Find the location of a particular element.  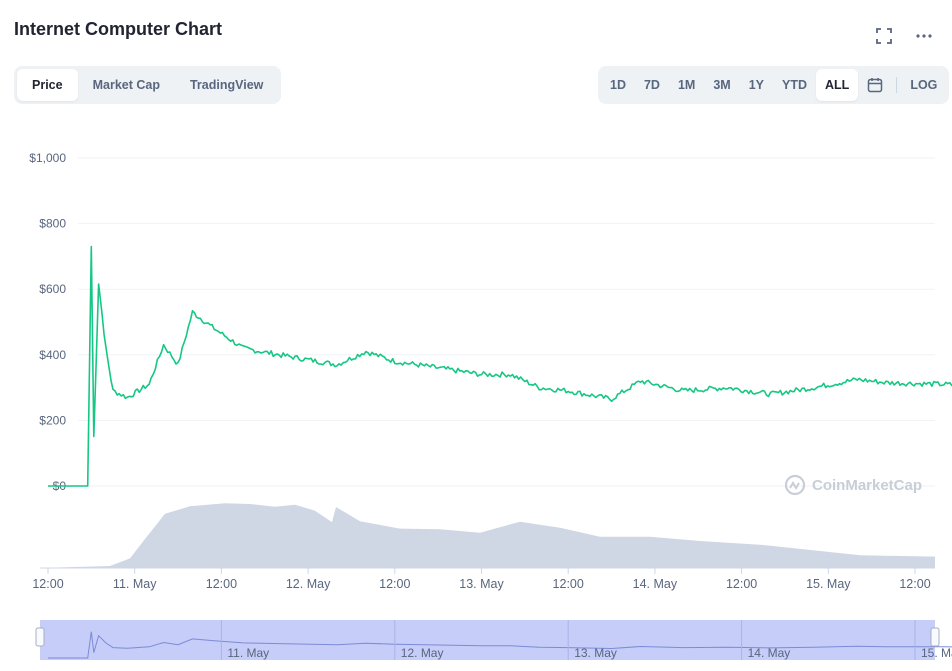

range-1d: 1D is located at coordinates (618, 85).